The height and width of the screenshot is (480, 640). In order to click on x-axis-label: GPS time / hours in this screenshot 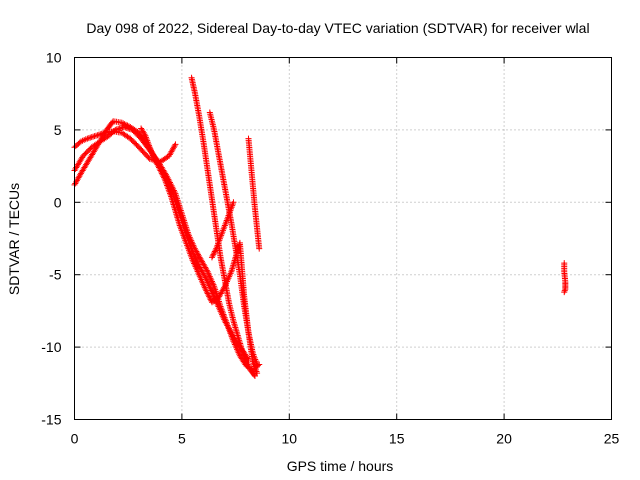, I will do `click(340, 466)`.